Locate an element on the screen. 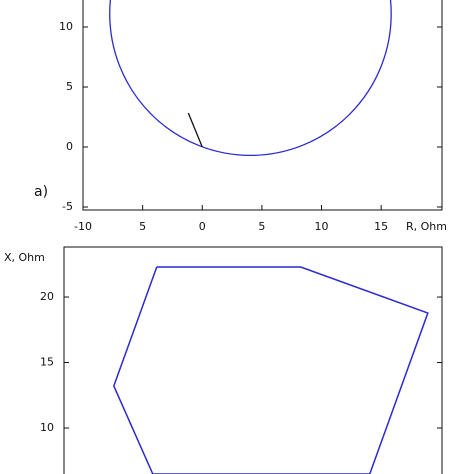 This screenshot has width=474, height=474. y-tick-label: 20 is located at coordinates (47, 296).